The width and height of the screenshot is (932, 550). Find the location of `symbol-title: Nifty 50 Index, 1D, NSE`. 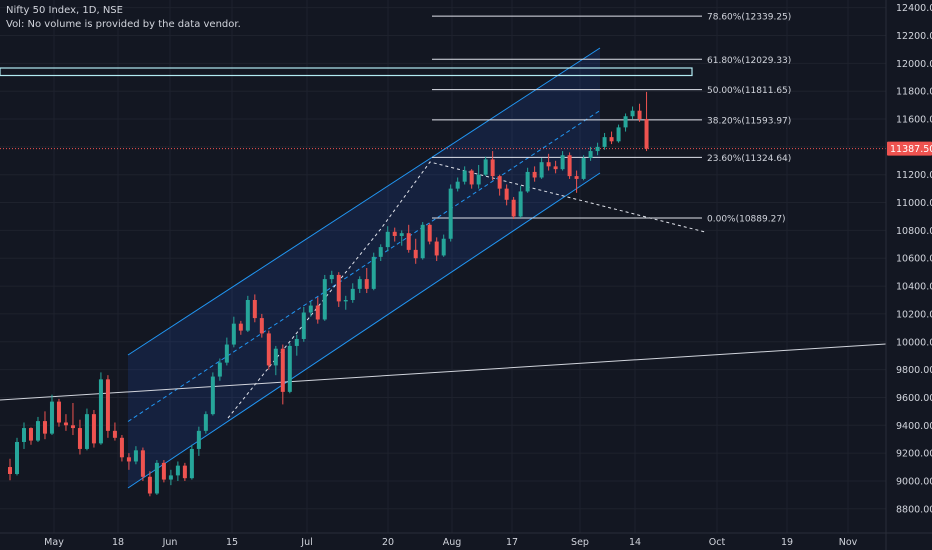

symbol-title: Nifty 50 Index, 1D, NSE is located at coordinates (64, 10).